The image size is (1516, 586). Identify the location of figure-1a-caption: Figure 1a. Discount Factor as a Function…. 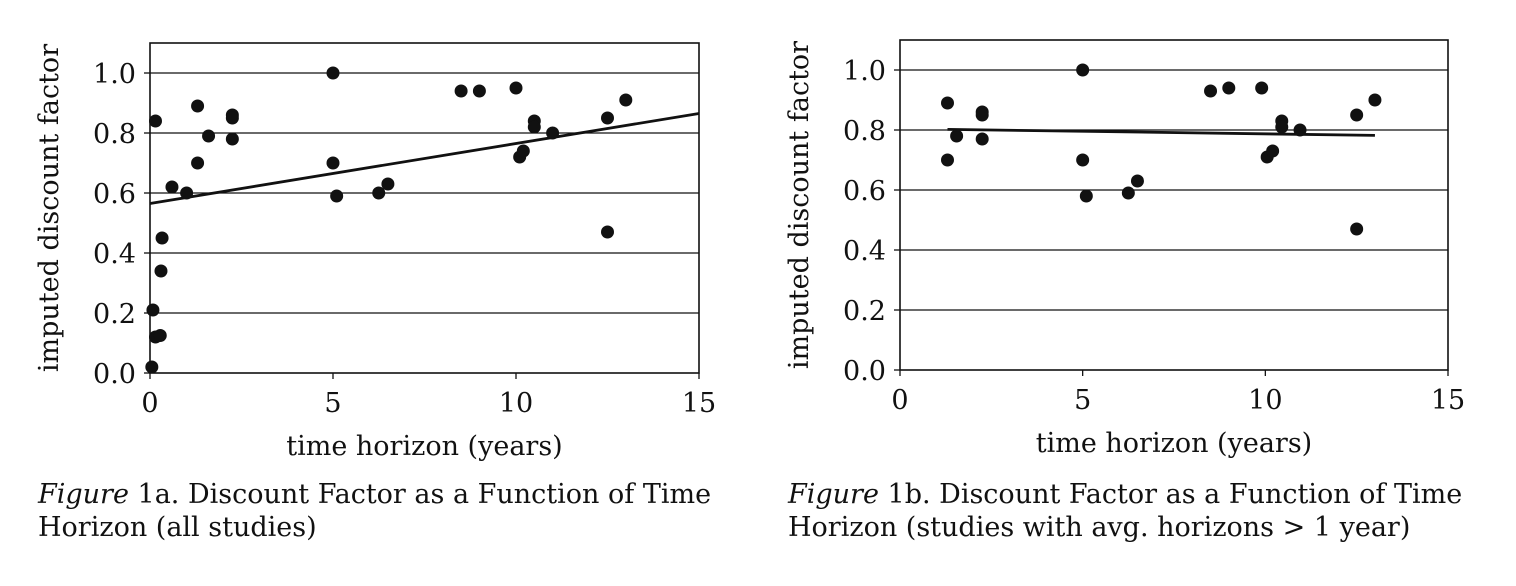
(388, 511).